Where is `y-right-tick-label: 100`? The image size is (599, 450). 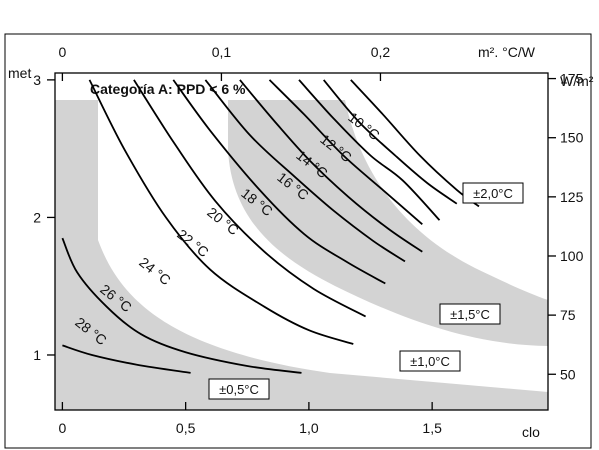
y-right-tick-label: 100 is located at coordinates (572, 256).